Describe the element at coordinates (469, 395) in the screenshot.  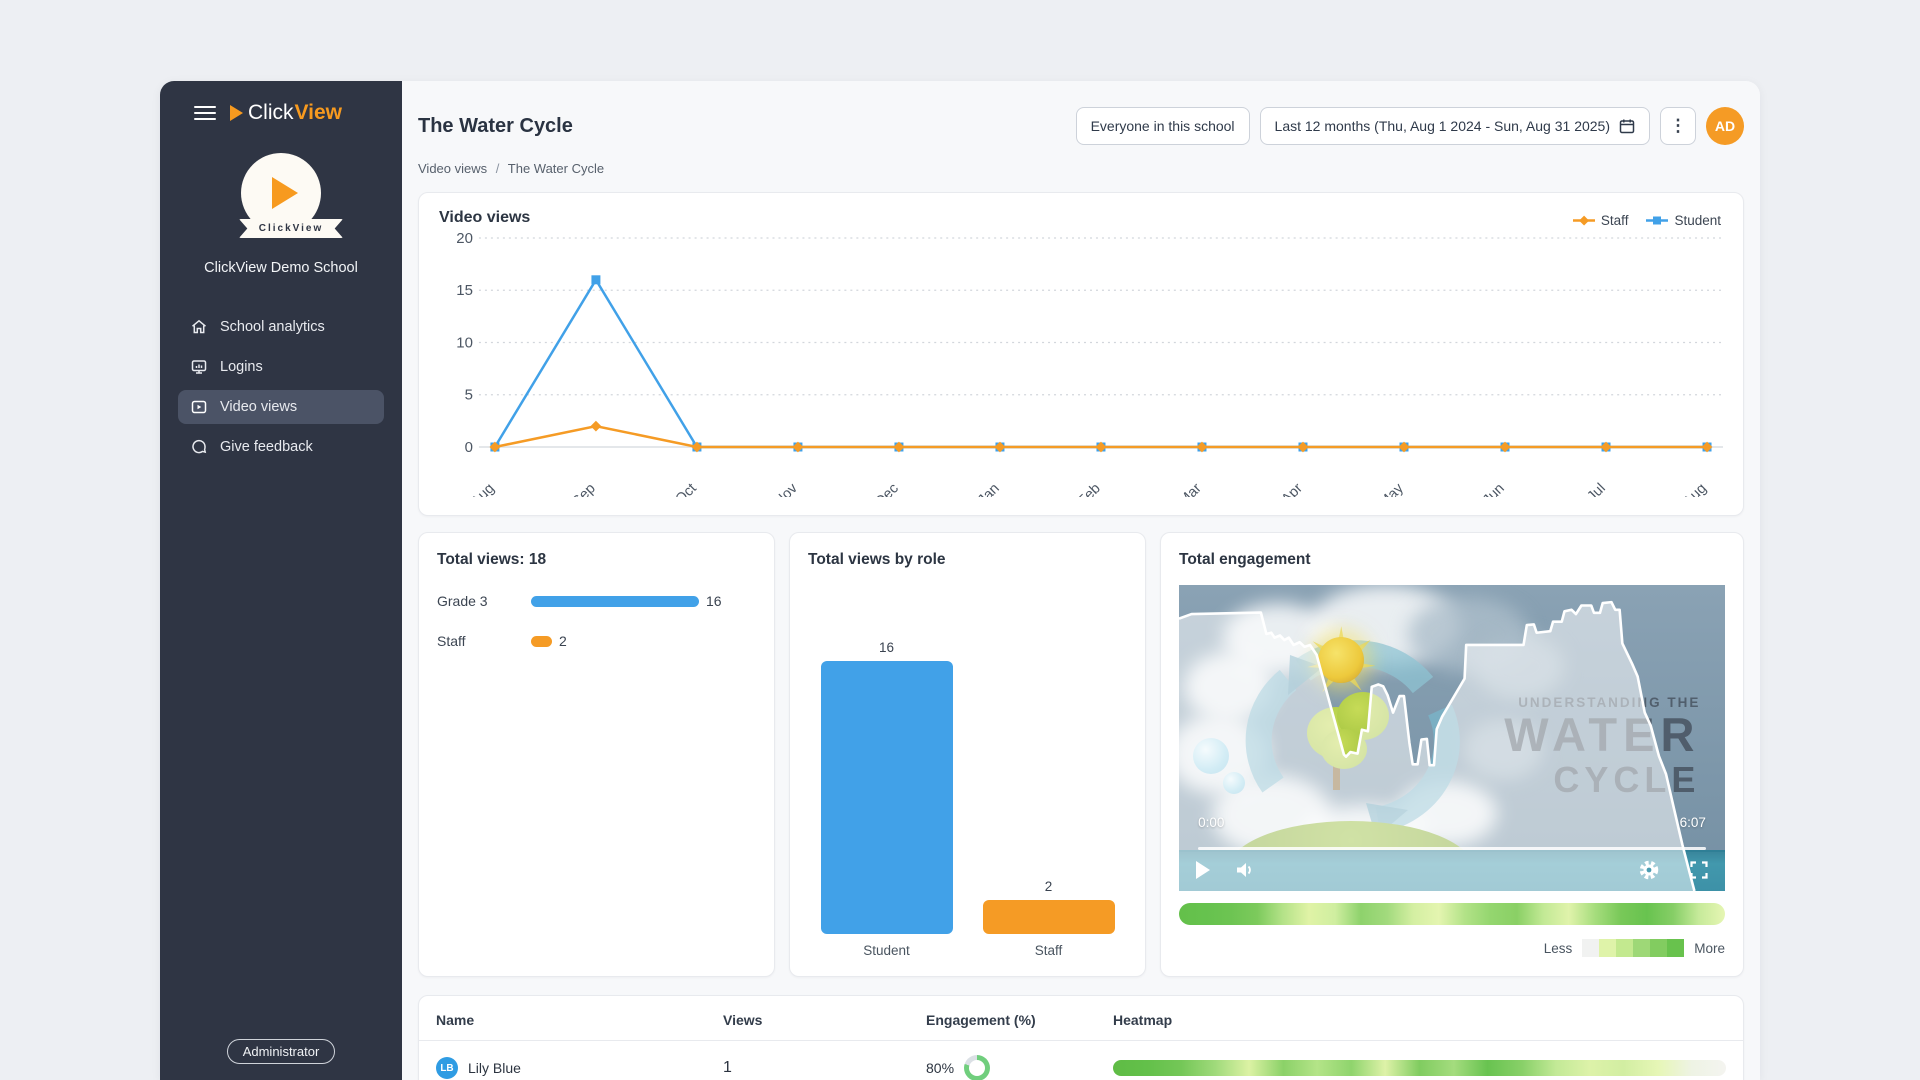
I see `svg-text: 5` at that location.